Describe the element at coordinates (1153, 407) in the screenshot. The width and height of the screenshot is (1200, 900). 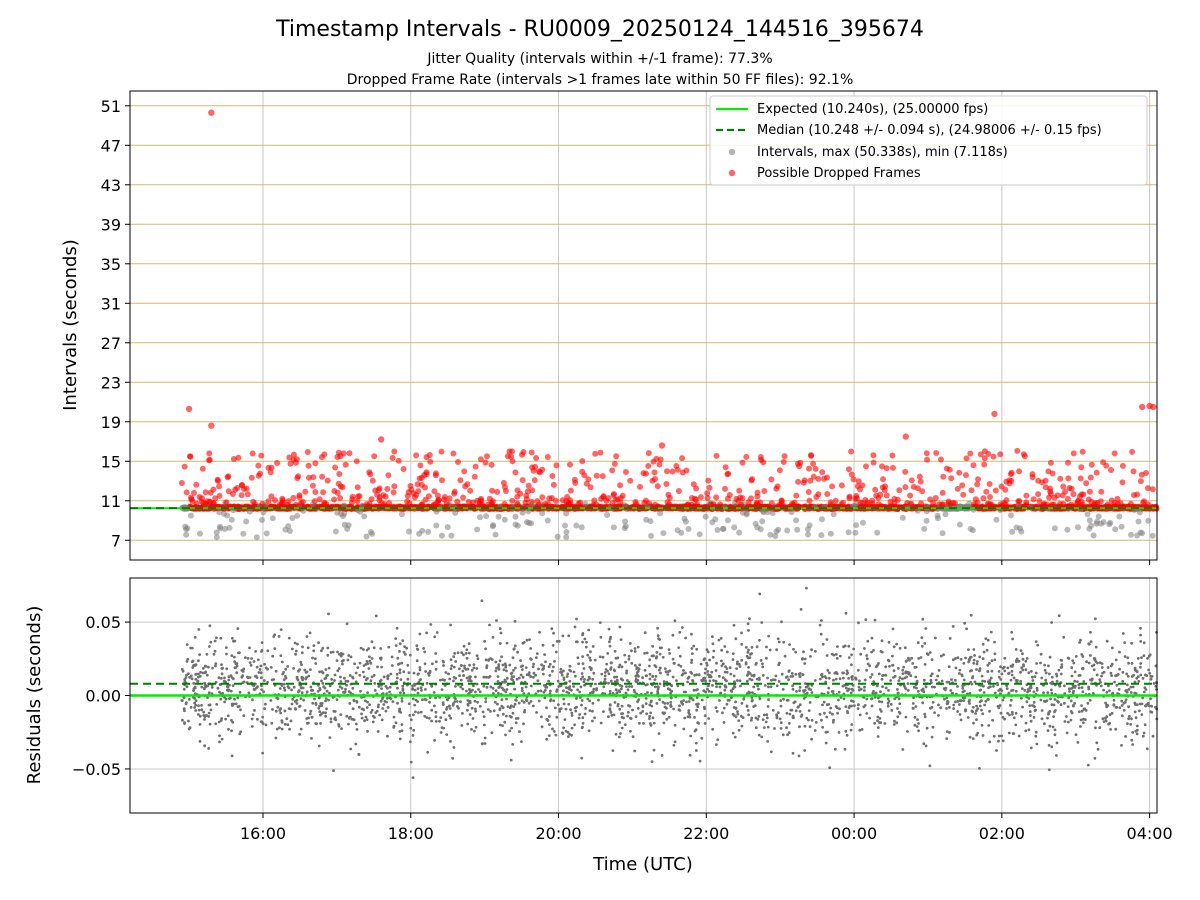
I see `dropped-frame-outlier` at that location.